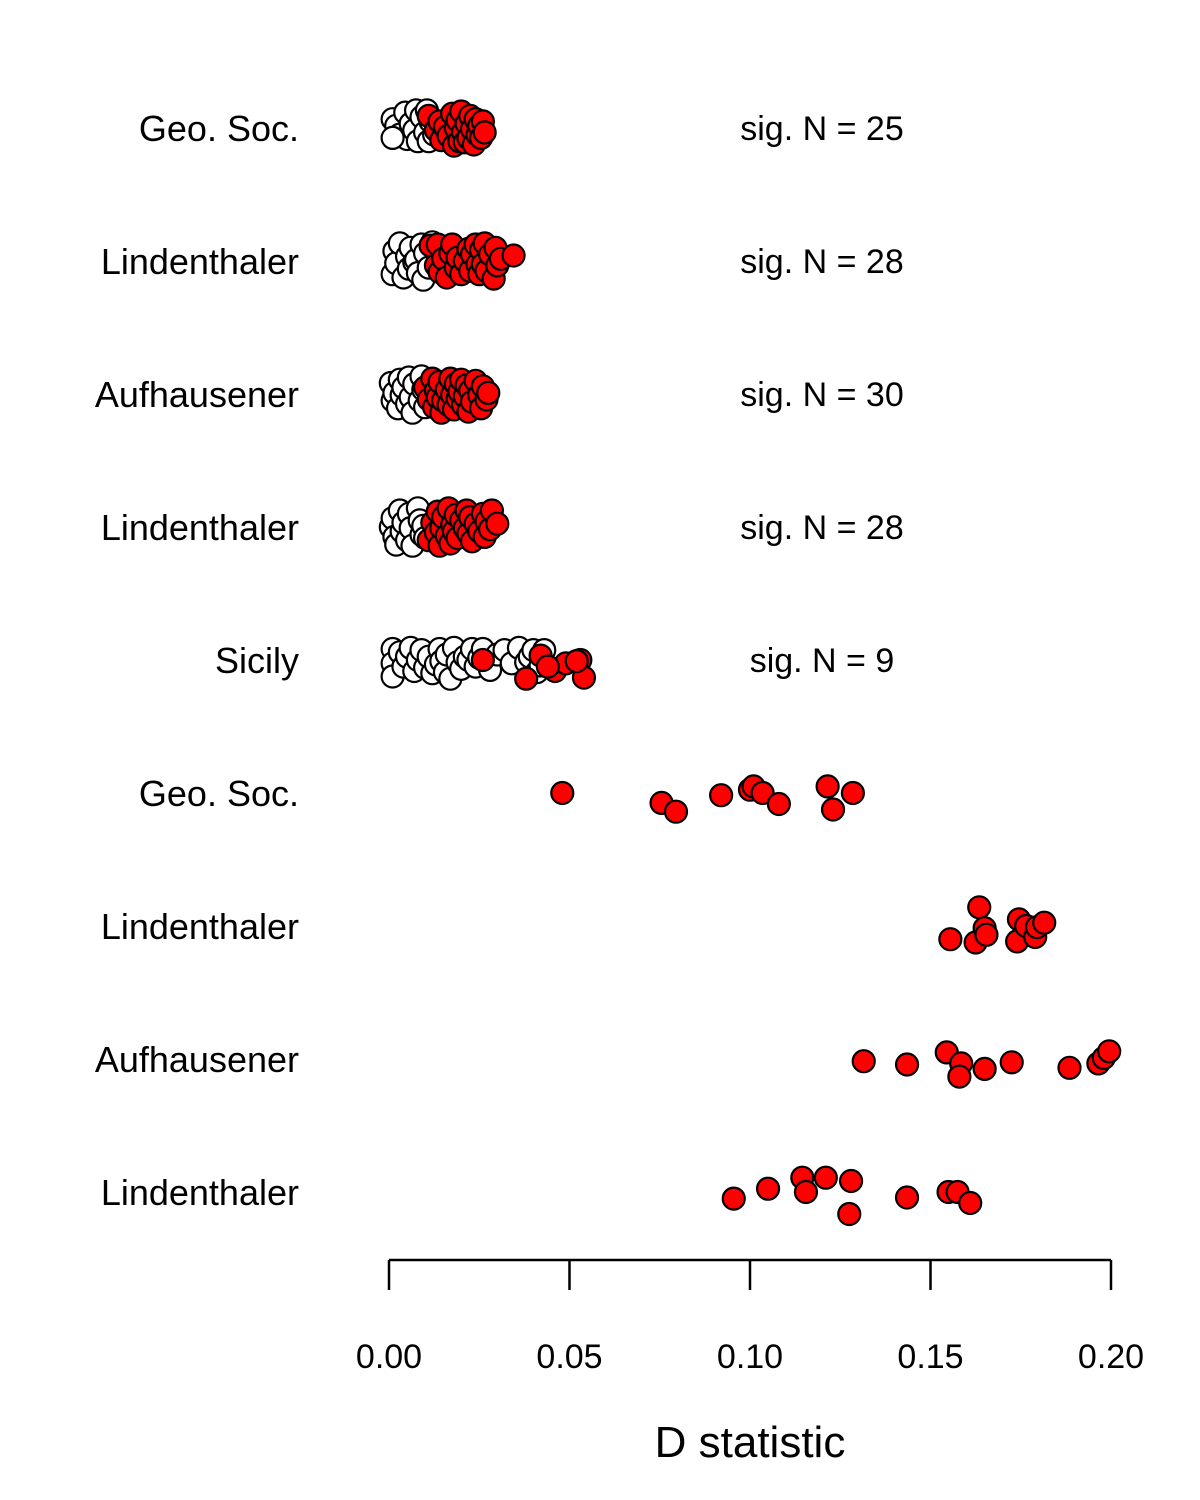  Describe the element at coordinates (392, 137) in the screenshot. I see `data-point-nonsignificant` at that location.